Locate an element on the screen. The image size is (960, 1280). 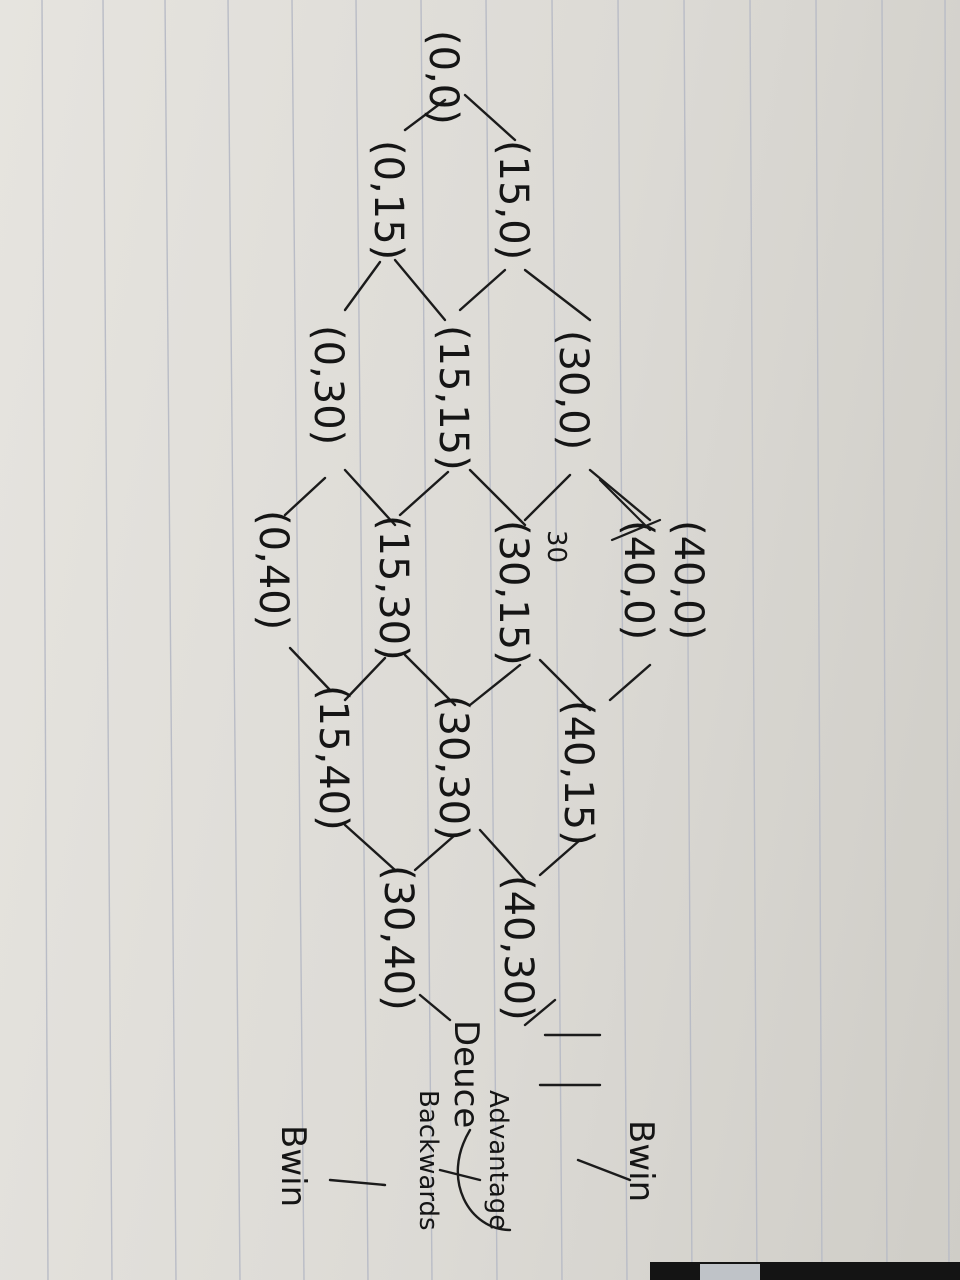
backwards-loop-arrow is located at coordinates (484, 1180).